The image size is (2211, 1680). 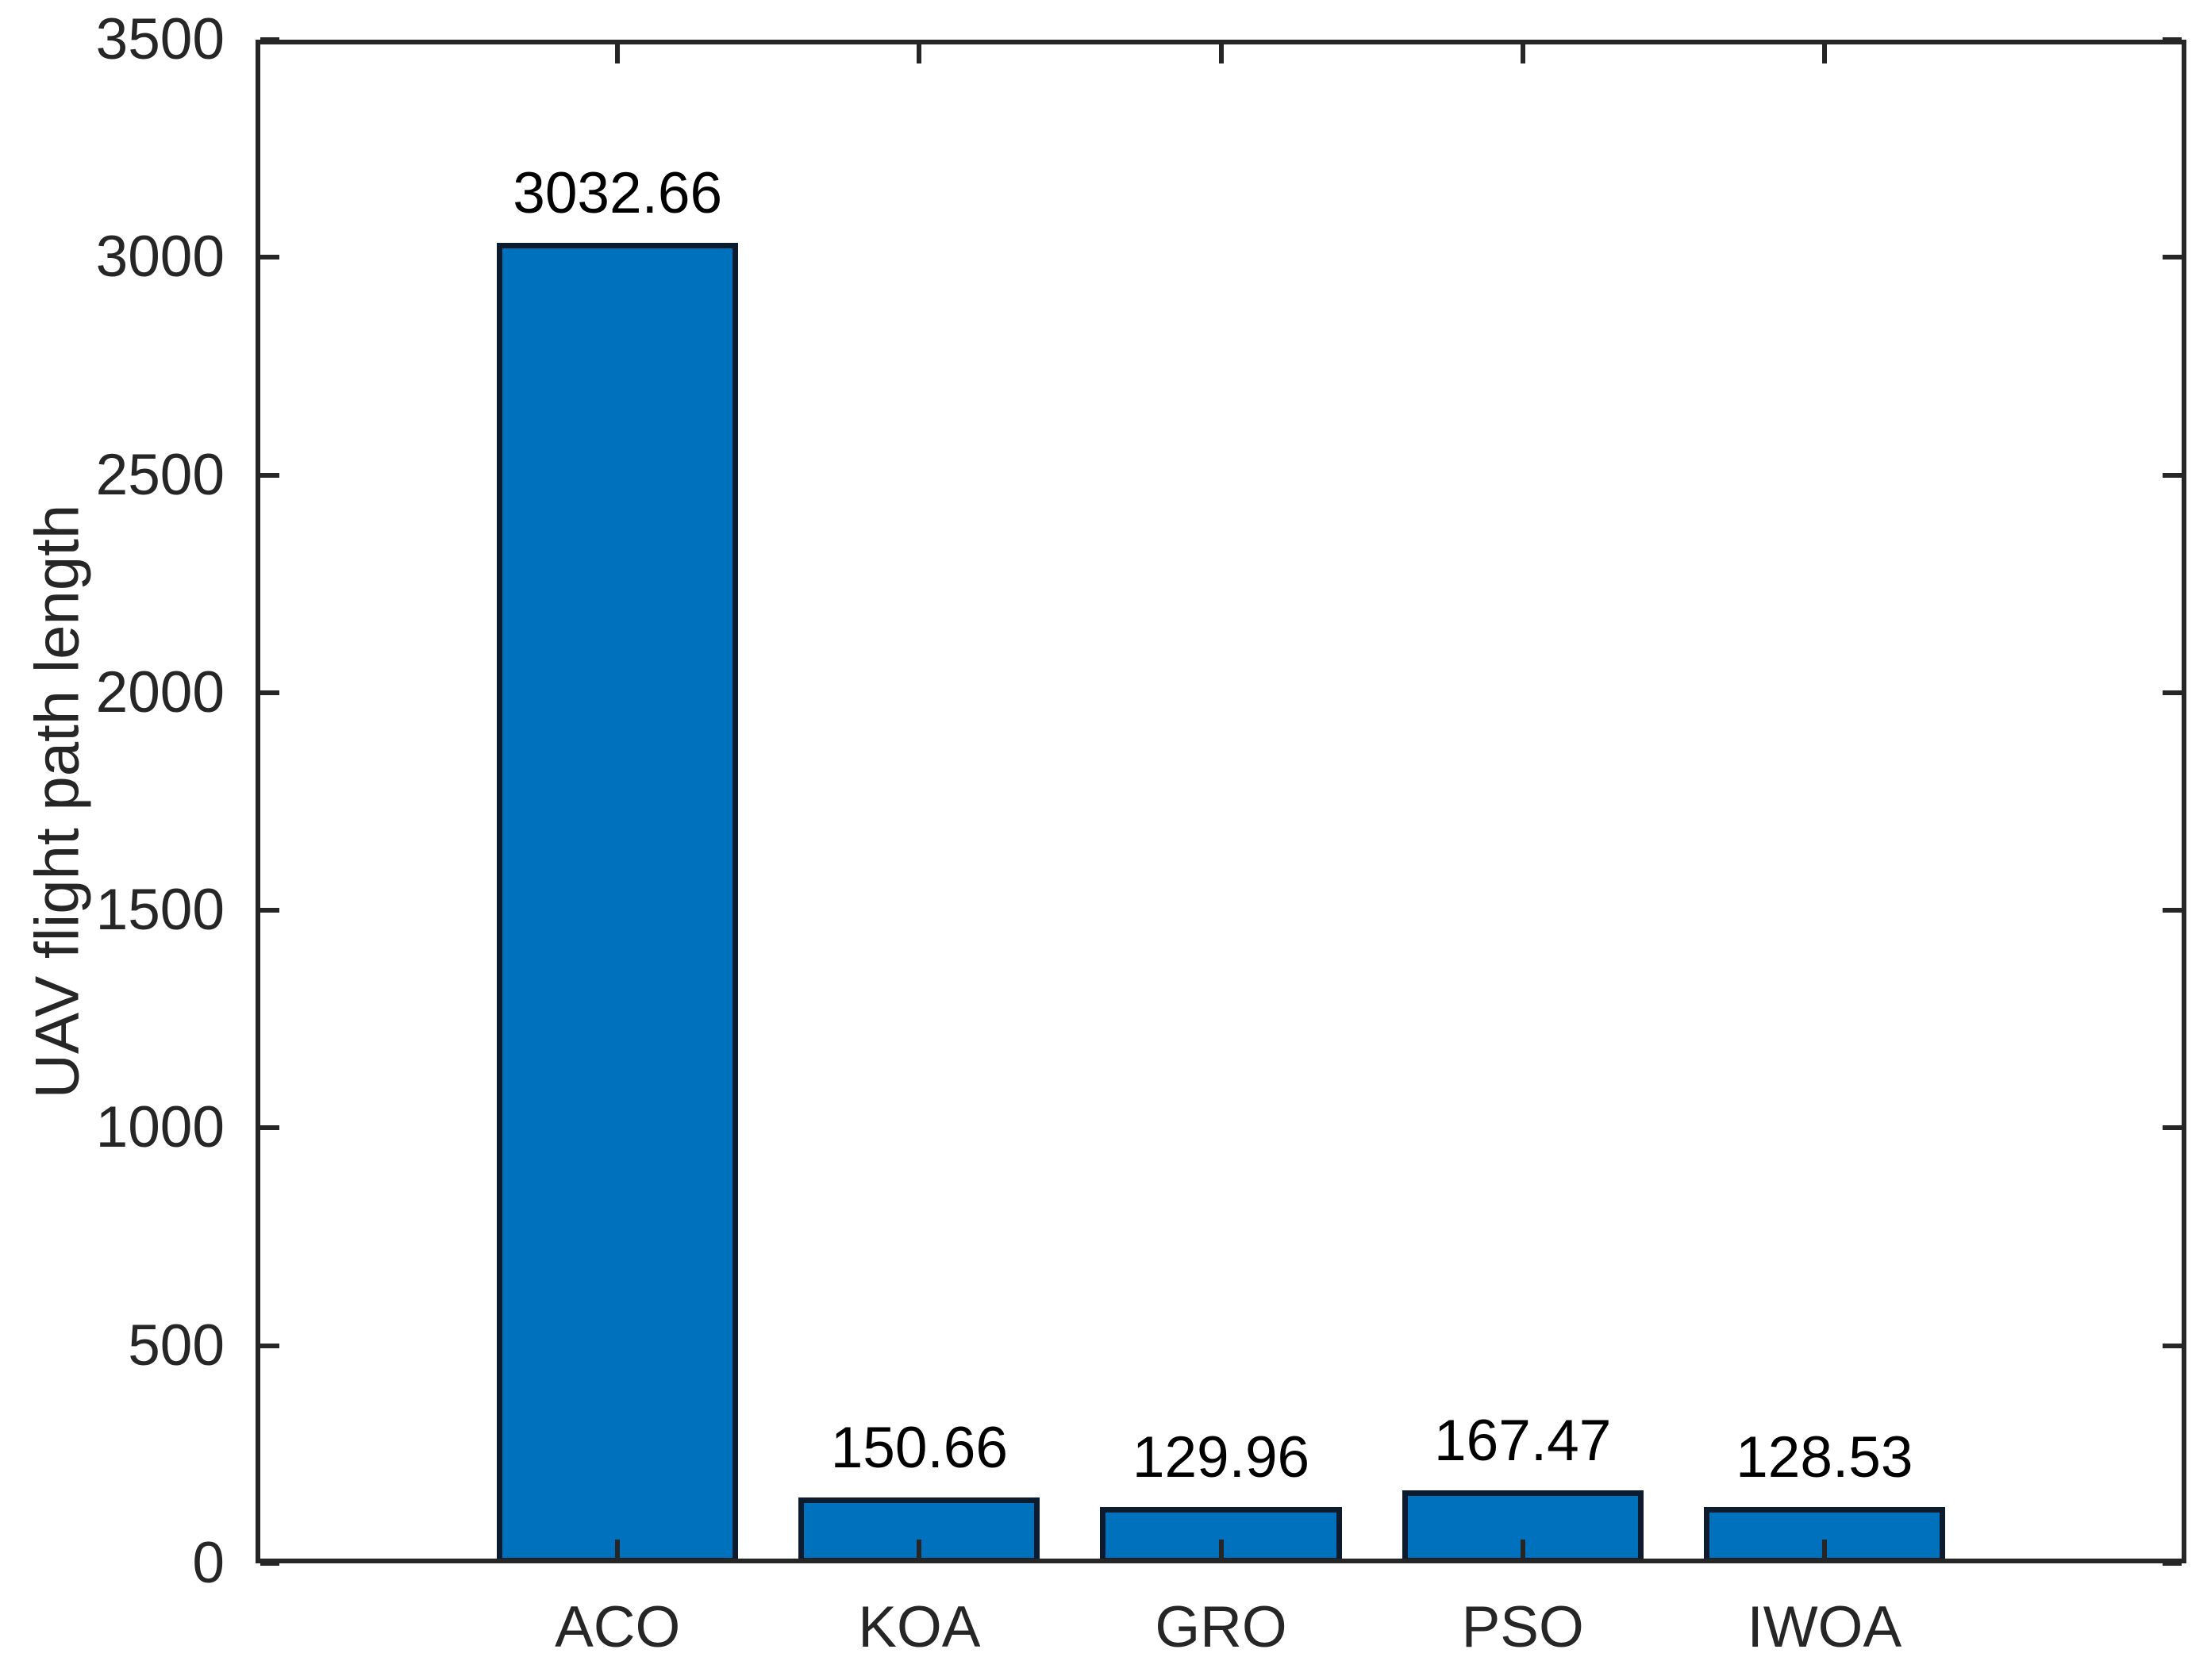 What do you see at coordinates (208, 1563) in the screenshot?
I see `y-tick-label: 0` at bounding box center [208, 1563].